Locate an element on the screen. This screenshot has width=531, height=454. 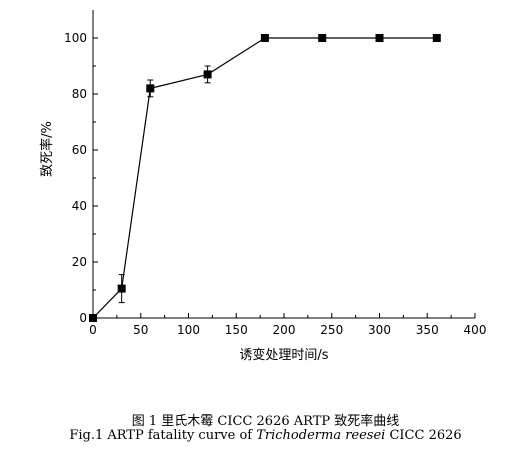
caption-english-prefix: Fig.1 ARTP fatality curve of is located at coordinates (163, 435).